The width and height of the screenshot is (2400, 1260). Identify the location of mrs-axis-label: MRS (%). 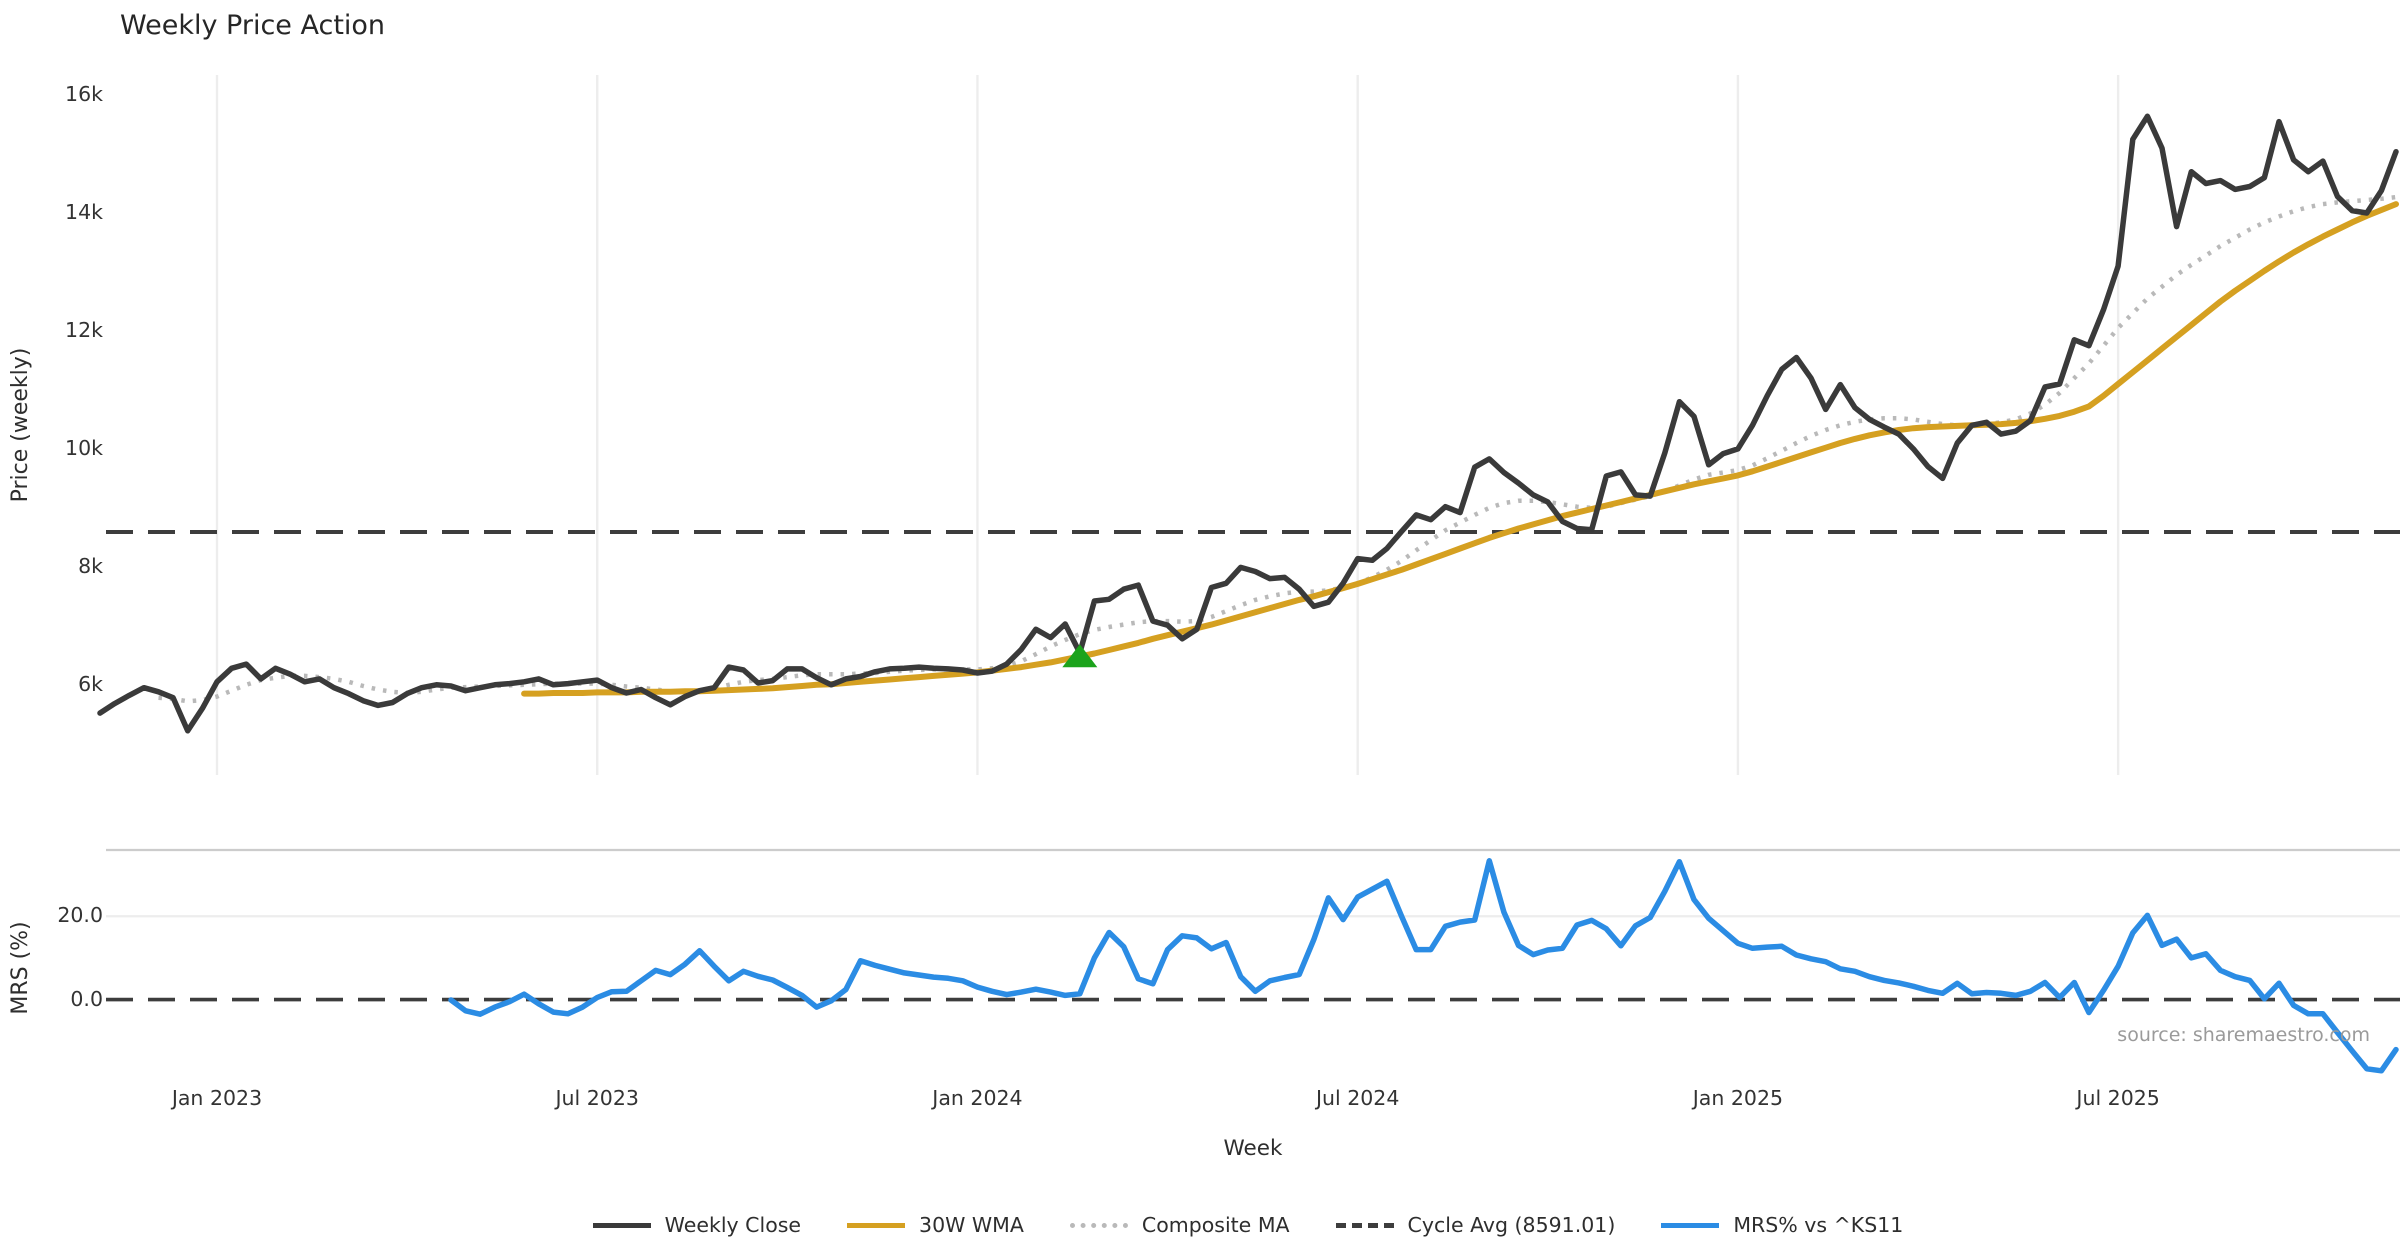
(20, 967).